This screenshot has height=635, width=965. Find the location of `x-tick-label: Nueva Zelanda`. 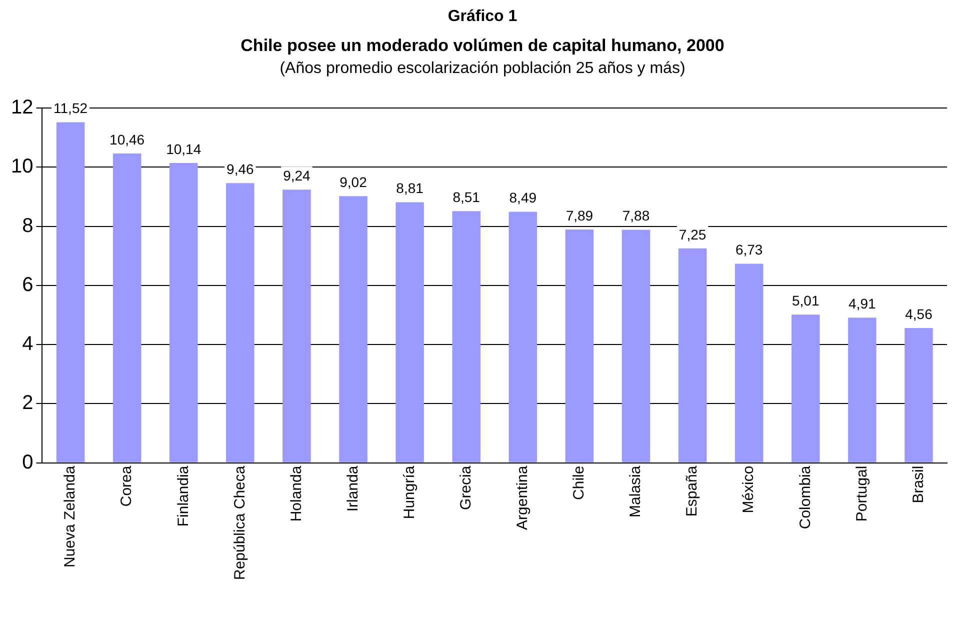

x-tick-label: Nueva Zelanda is located at coordinates (70, 516).